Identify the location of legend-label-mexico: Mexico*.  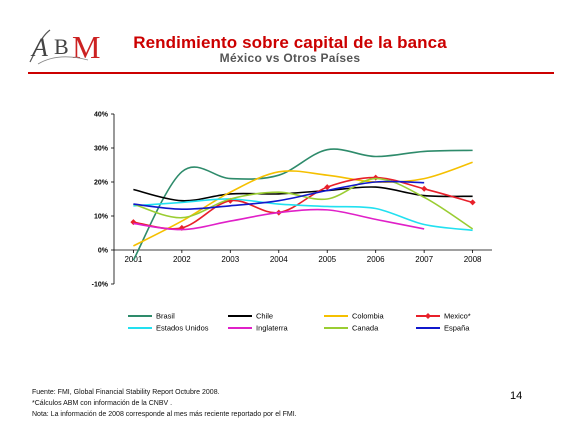
(457, 316).